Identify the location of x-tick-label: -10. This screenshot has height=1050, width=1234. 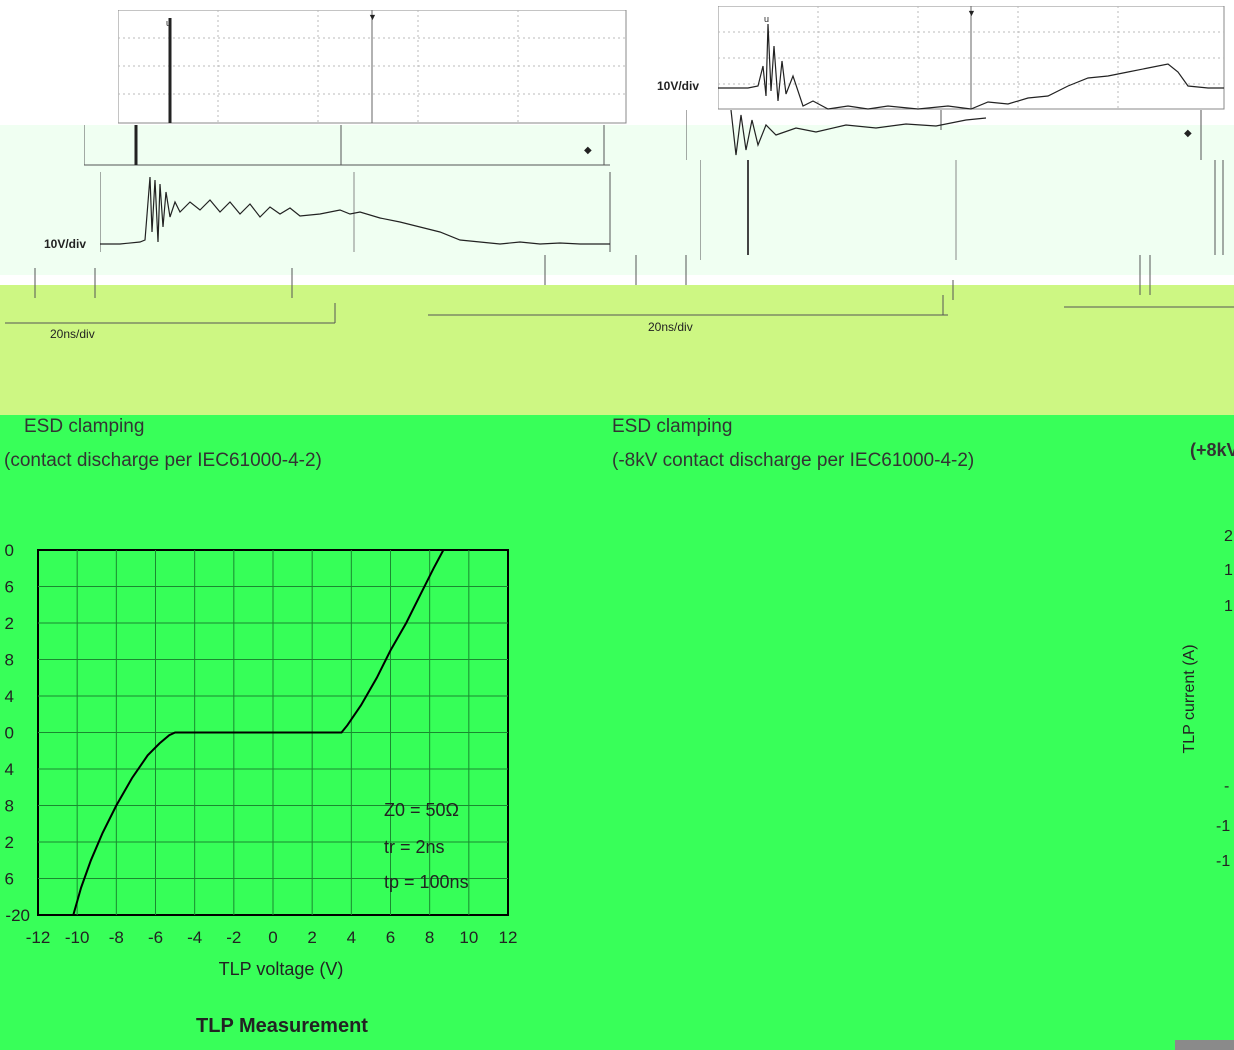
(77, 937).